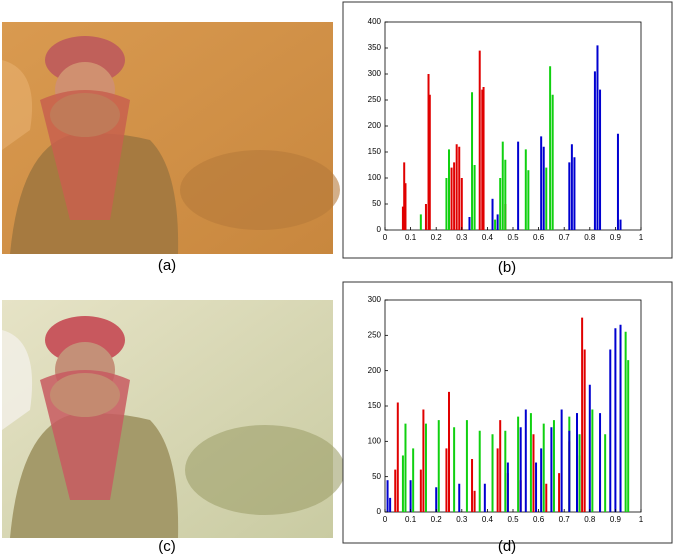 The height and width of the screenshot is (560, 676). What do you see at coordinates (167, 265) in the screenshot?
I see `caption: (a)` at bounding box center [167, 265].